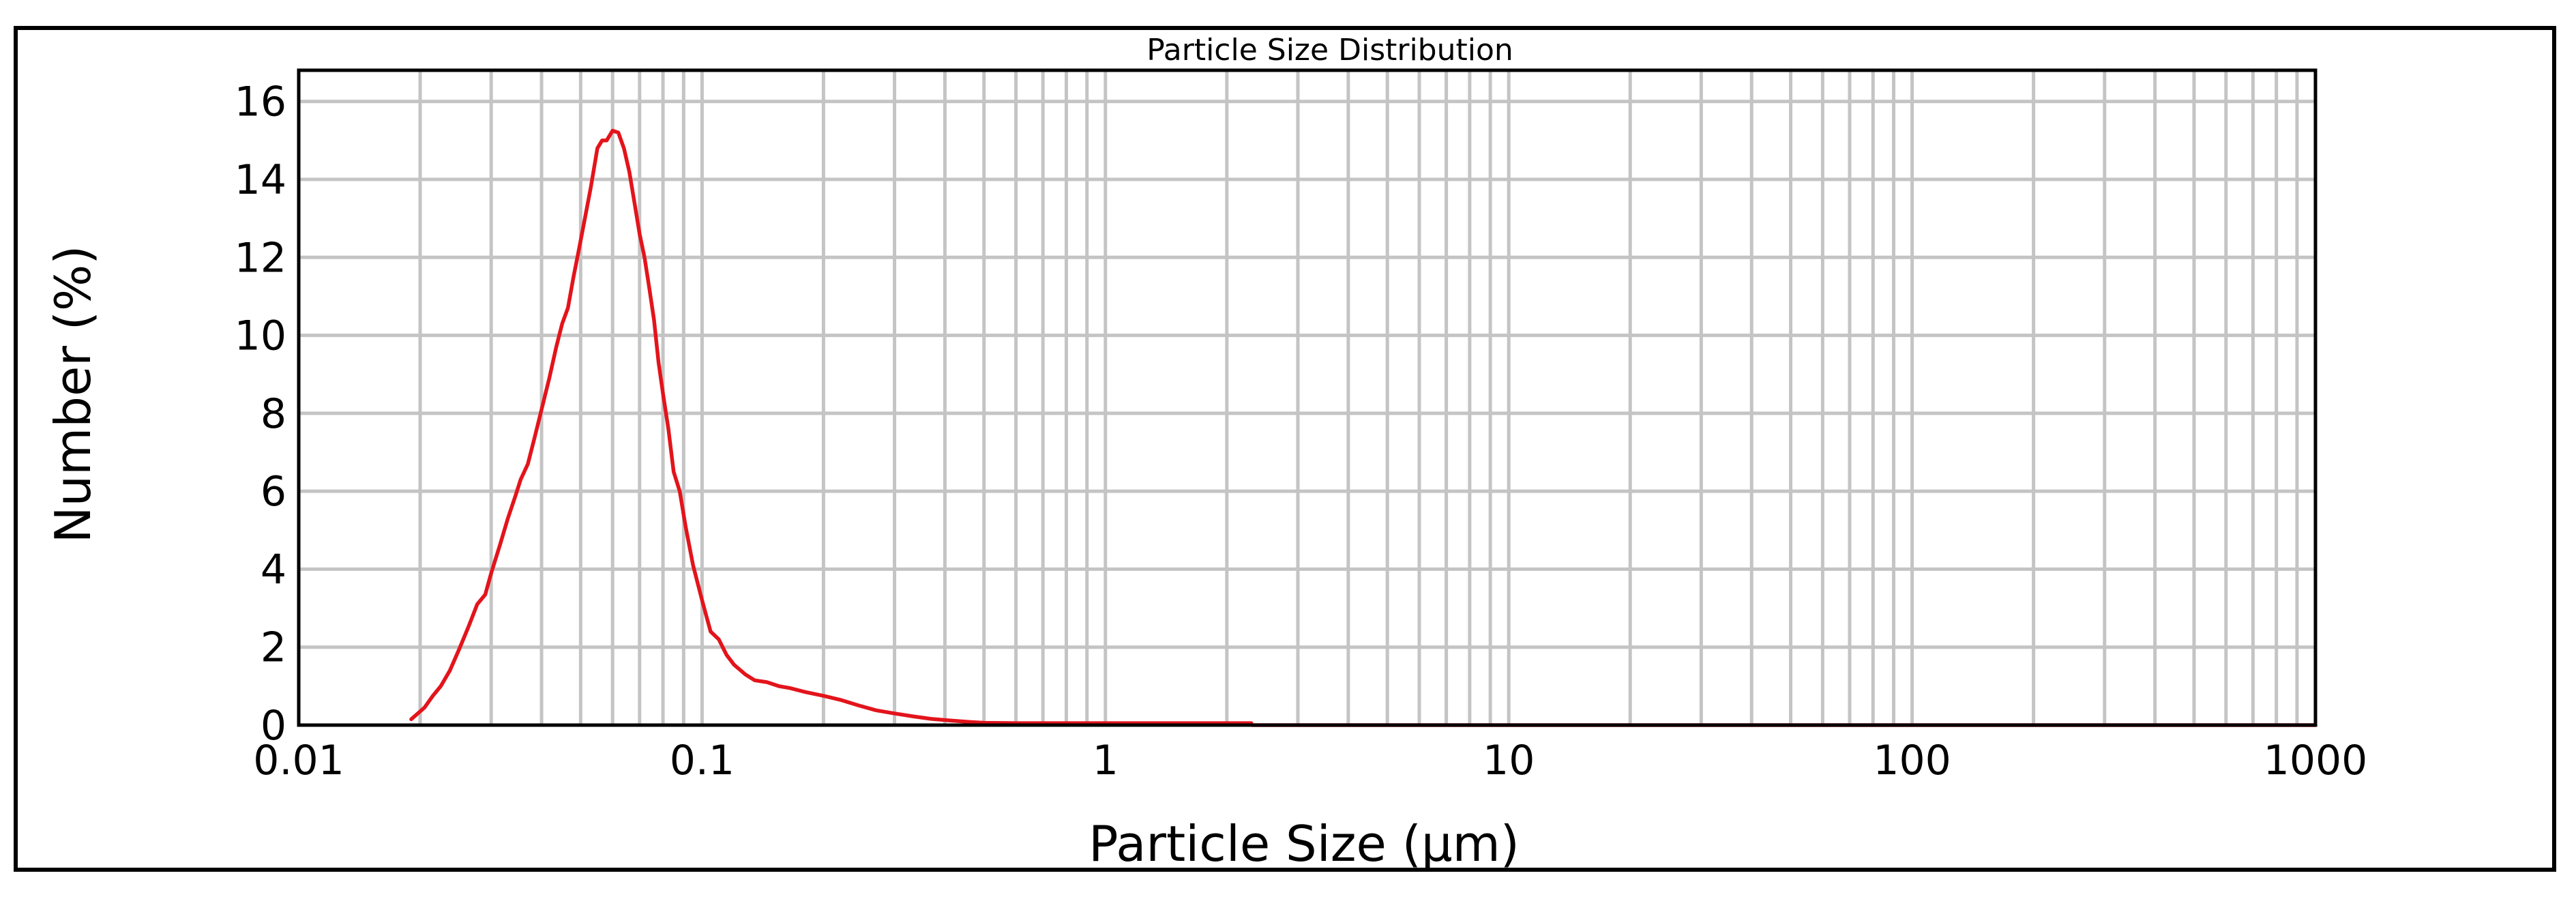  What do you see at coordinates (273, 414) in the screenshot?
I see `y-tick-label: 8` at bounding box center [273, 414].